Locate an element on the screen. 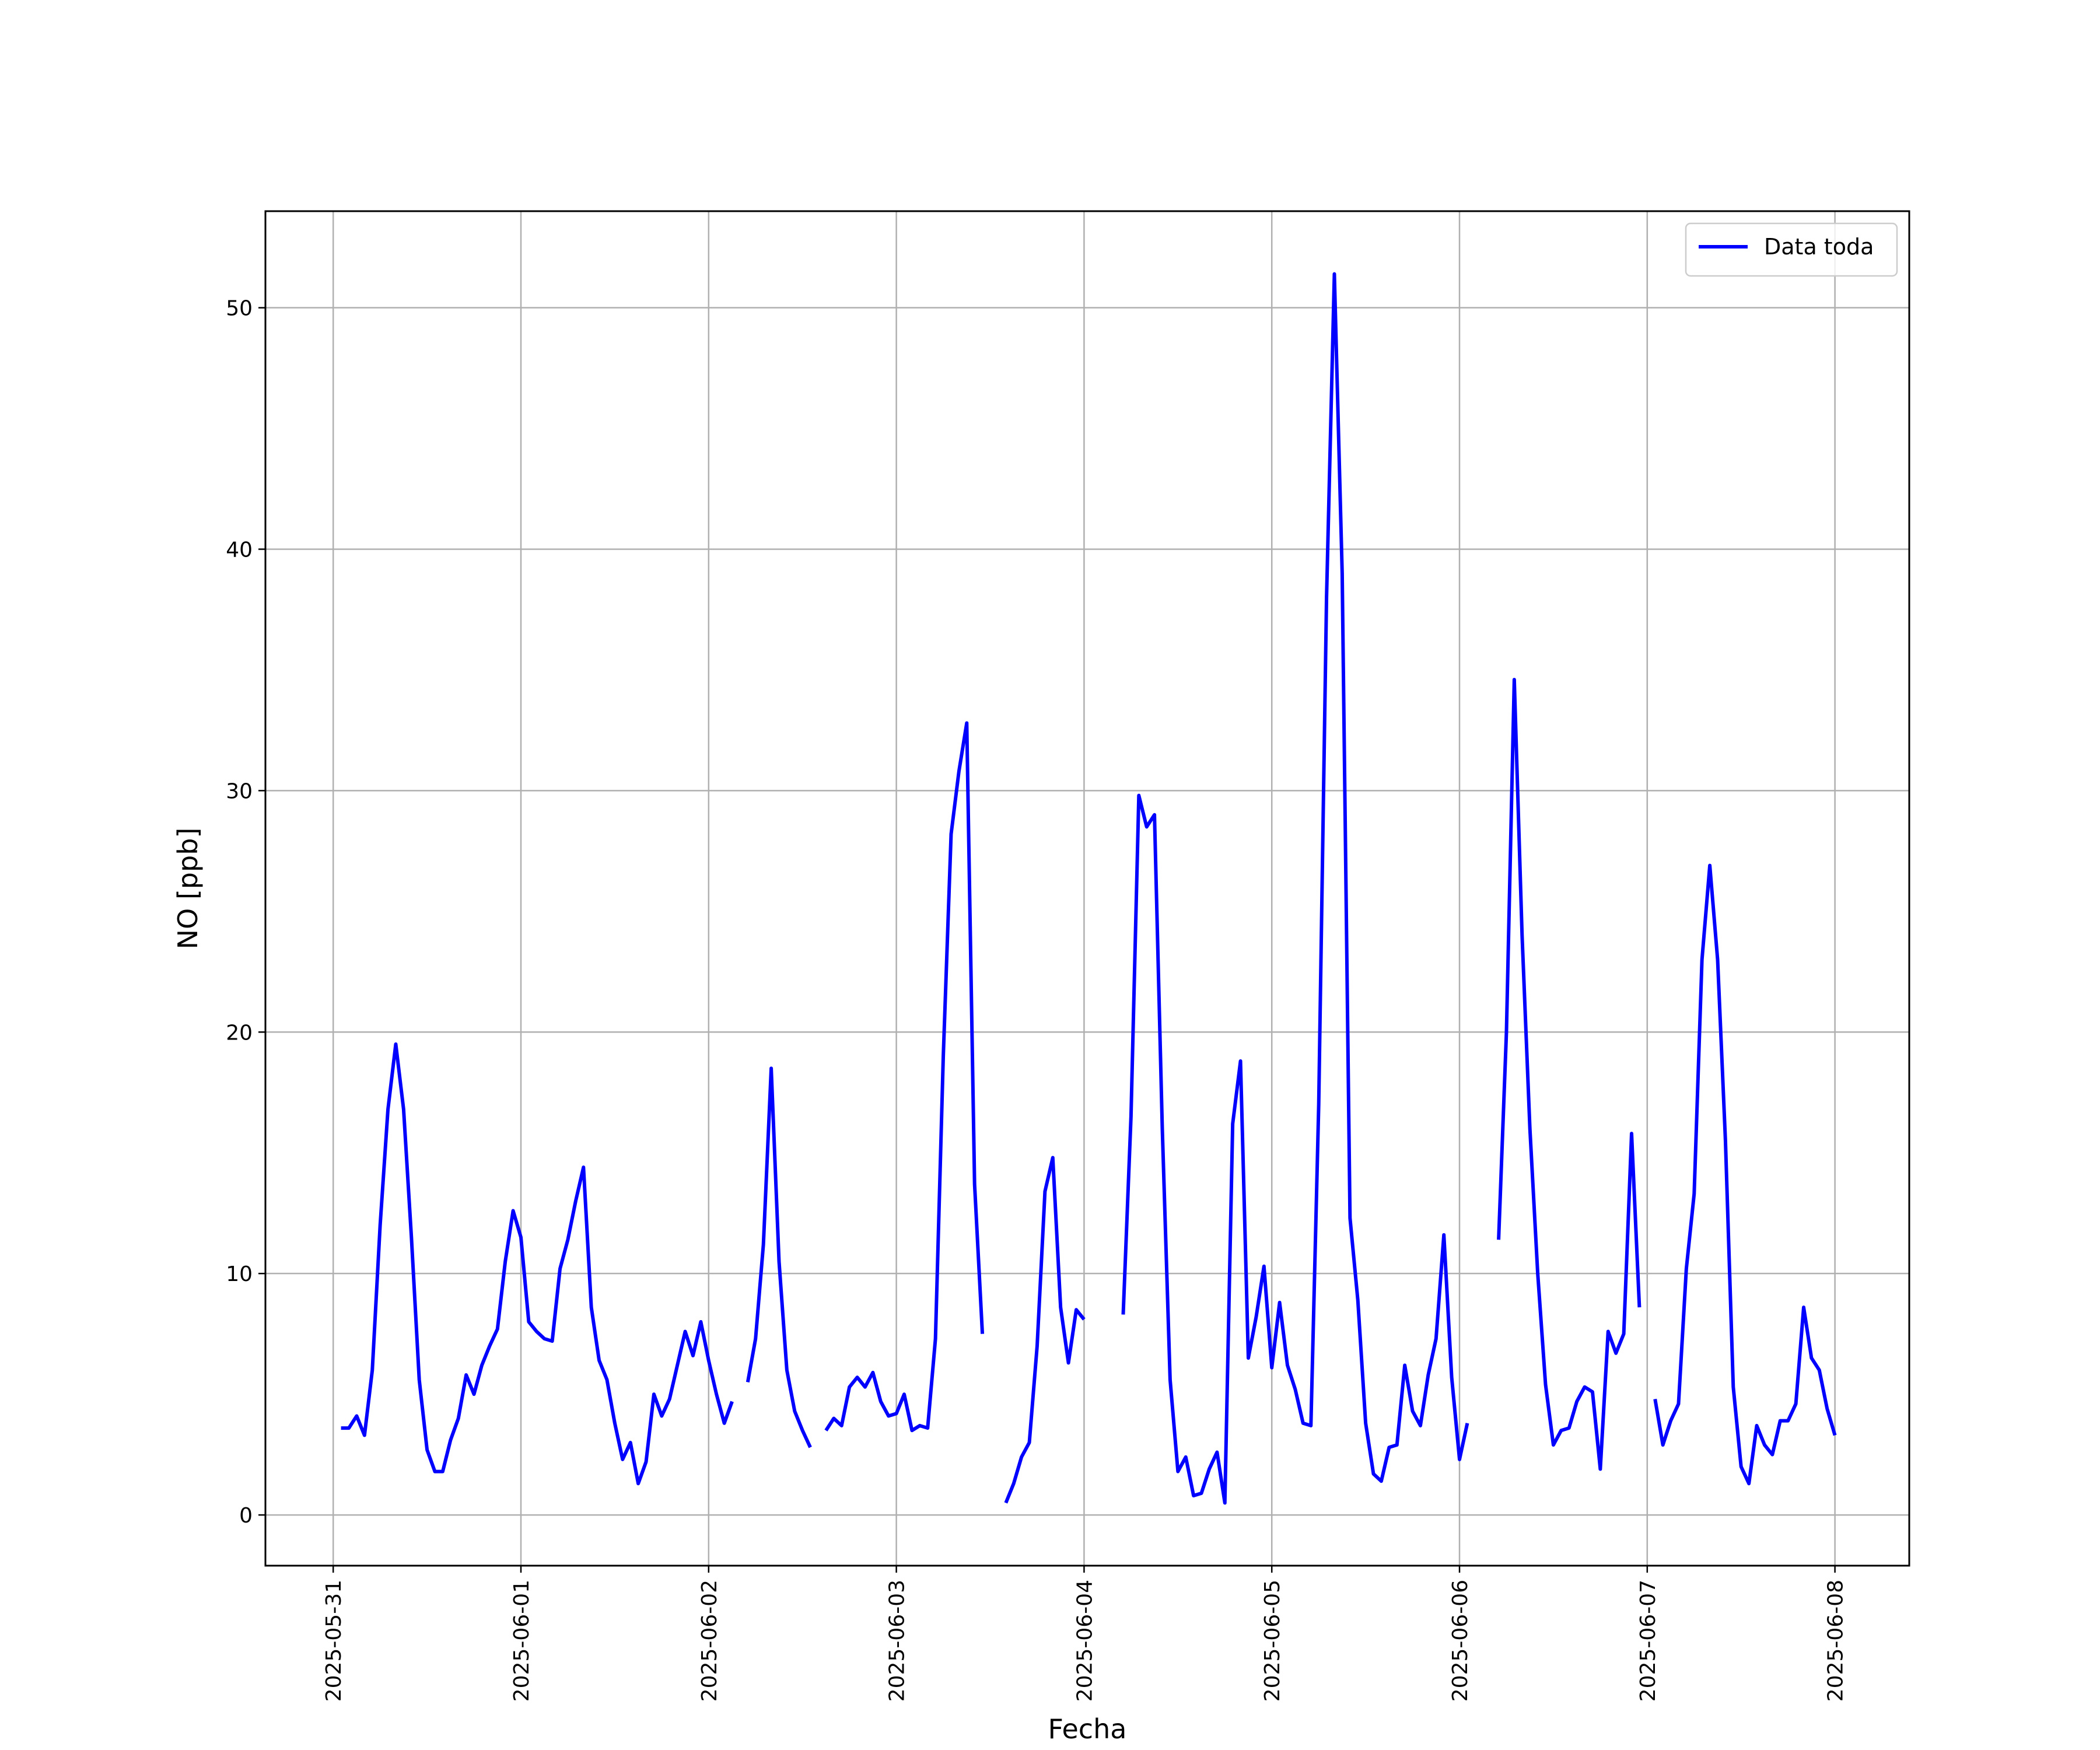  y-axis-label: NO [ppb] is located at coordinates (188, 889).